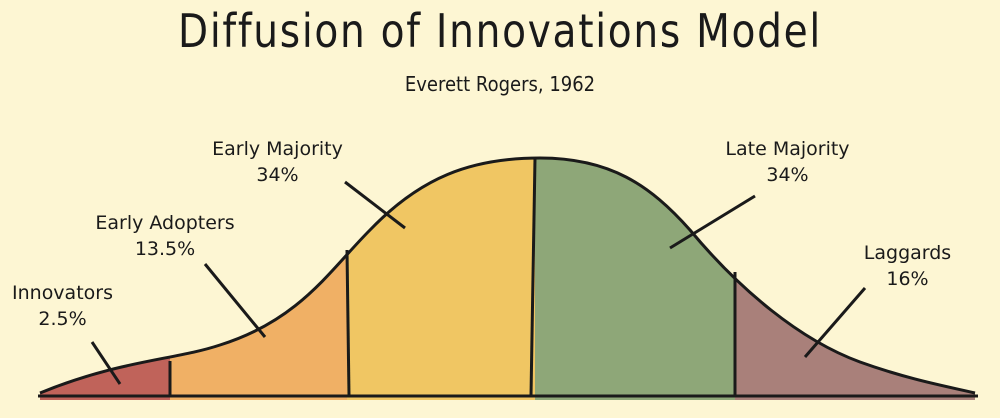 This screenshot has width=1000, height=418. I want to click on label-name: Laggards, so click(907, 253).